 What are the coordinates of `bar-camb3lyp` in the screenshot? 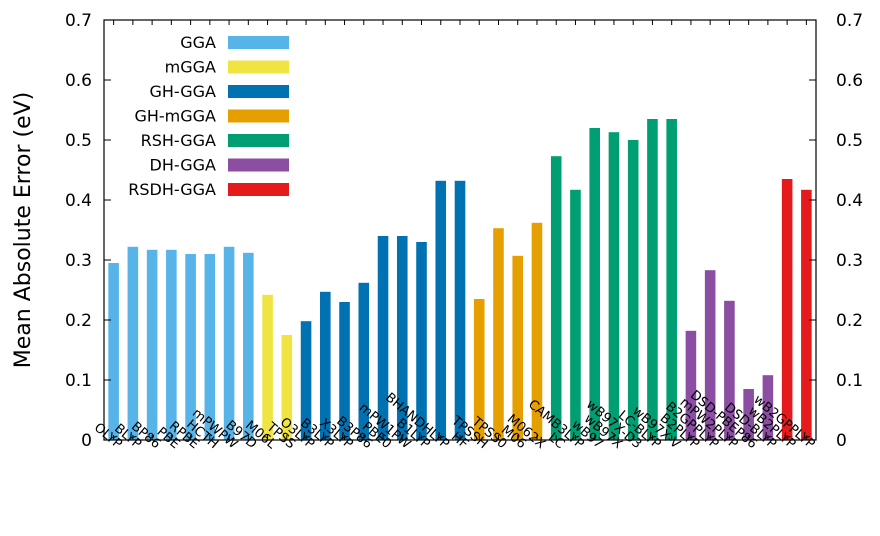 It's located at (575, 314).